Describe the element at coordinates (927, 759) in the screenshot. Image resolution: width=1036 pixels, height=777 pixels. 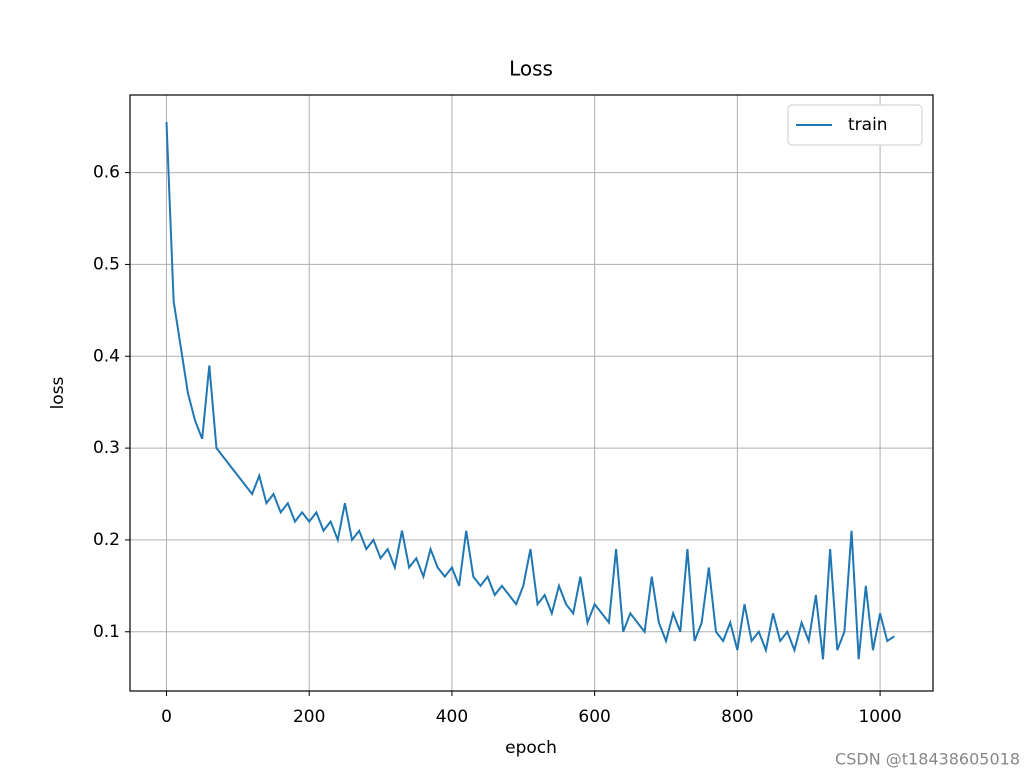
I see `watermark: CSDN @t18438605018` at that location.